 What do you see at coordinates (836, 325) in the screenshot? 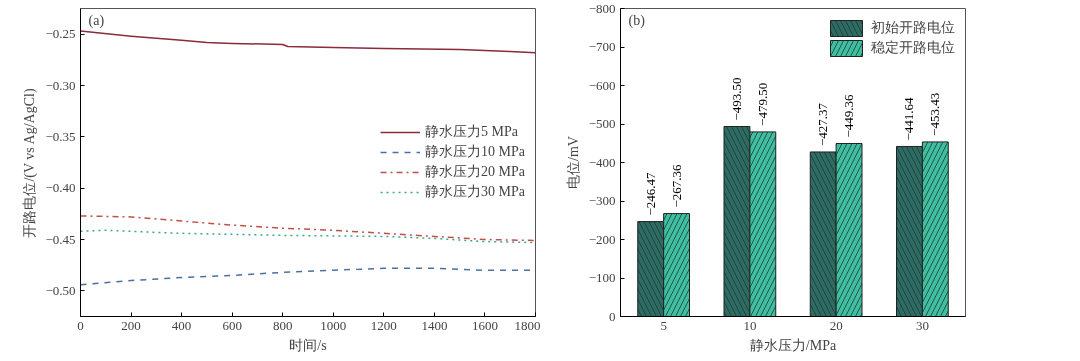
I see `x-tick-label: 20` at bounding box center [836, 325].